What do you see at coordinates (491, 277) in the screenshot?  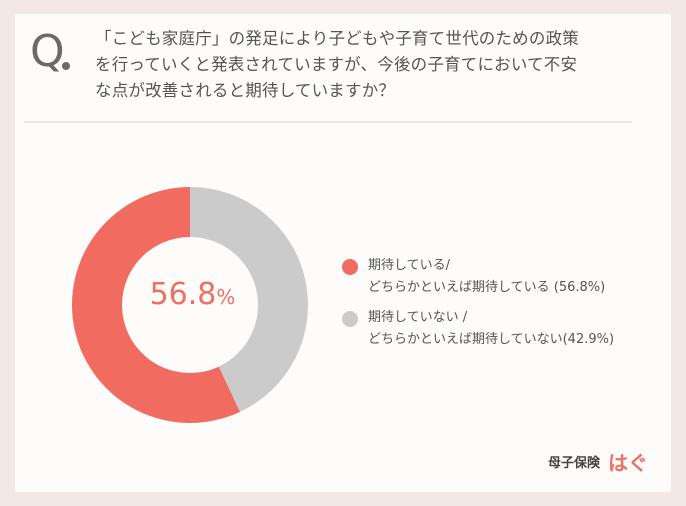 I see `legend-label: 期待している/ どちらかといえば期待している (56.8%)` at bounding box center [491, 277].